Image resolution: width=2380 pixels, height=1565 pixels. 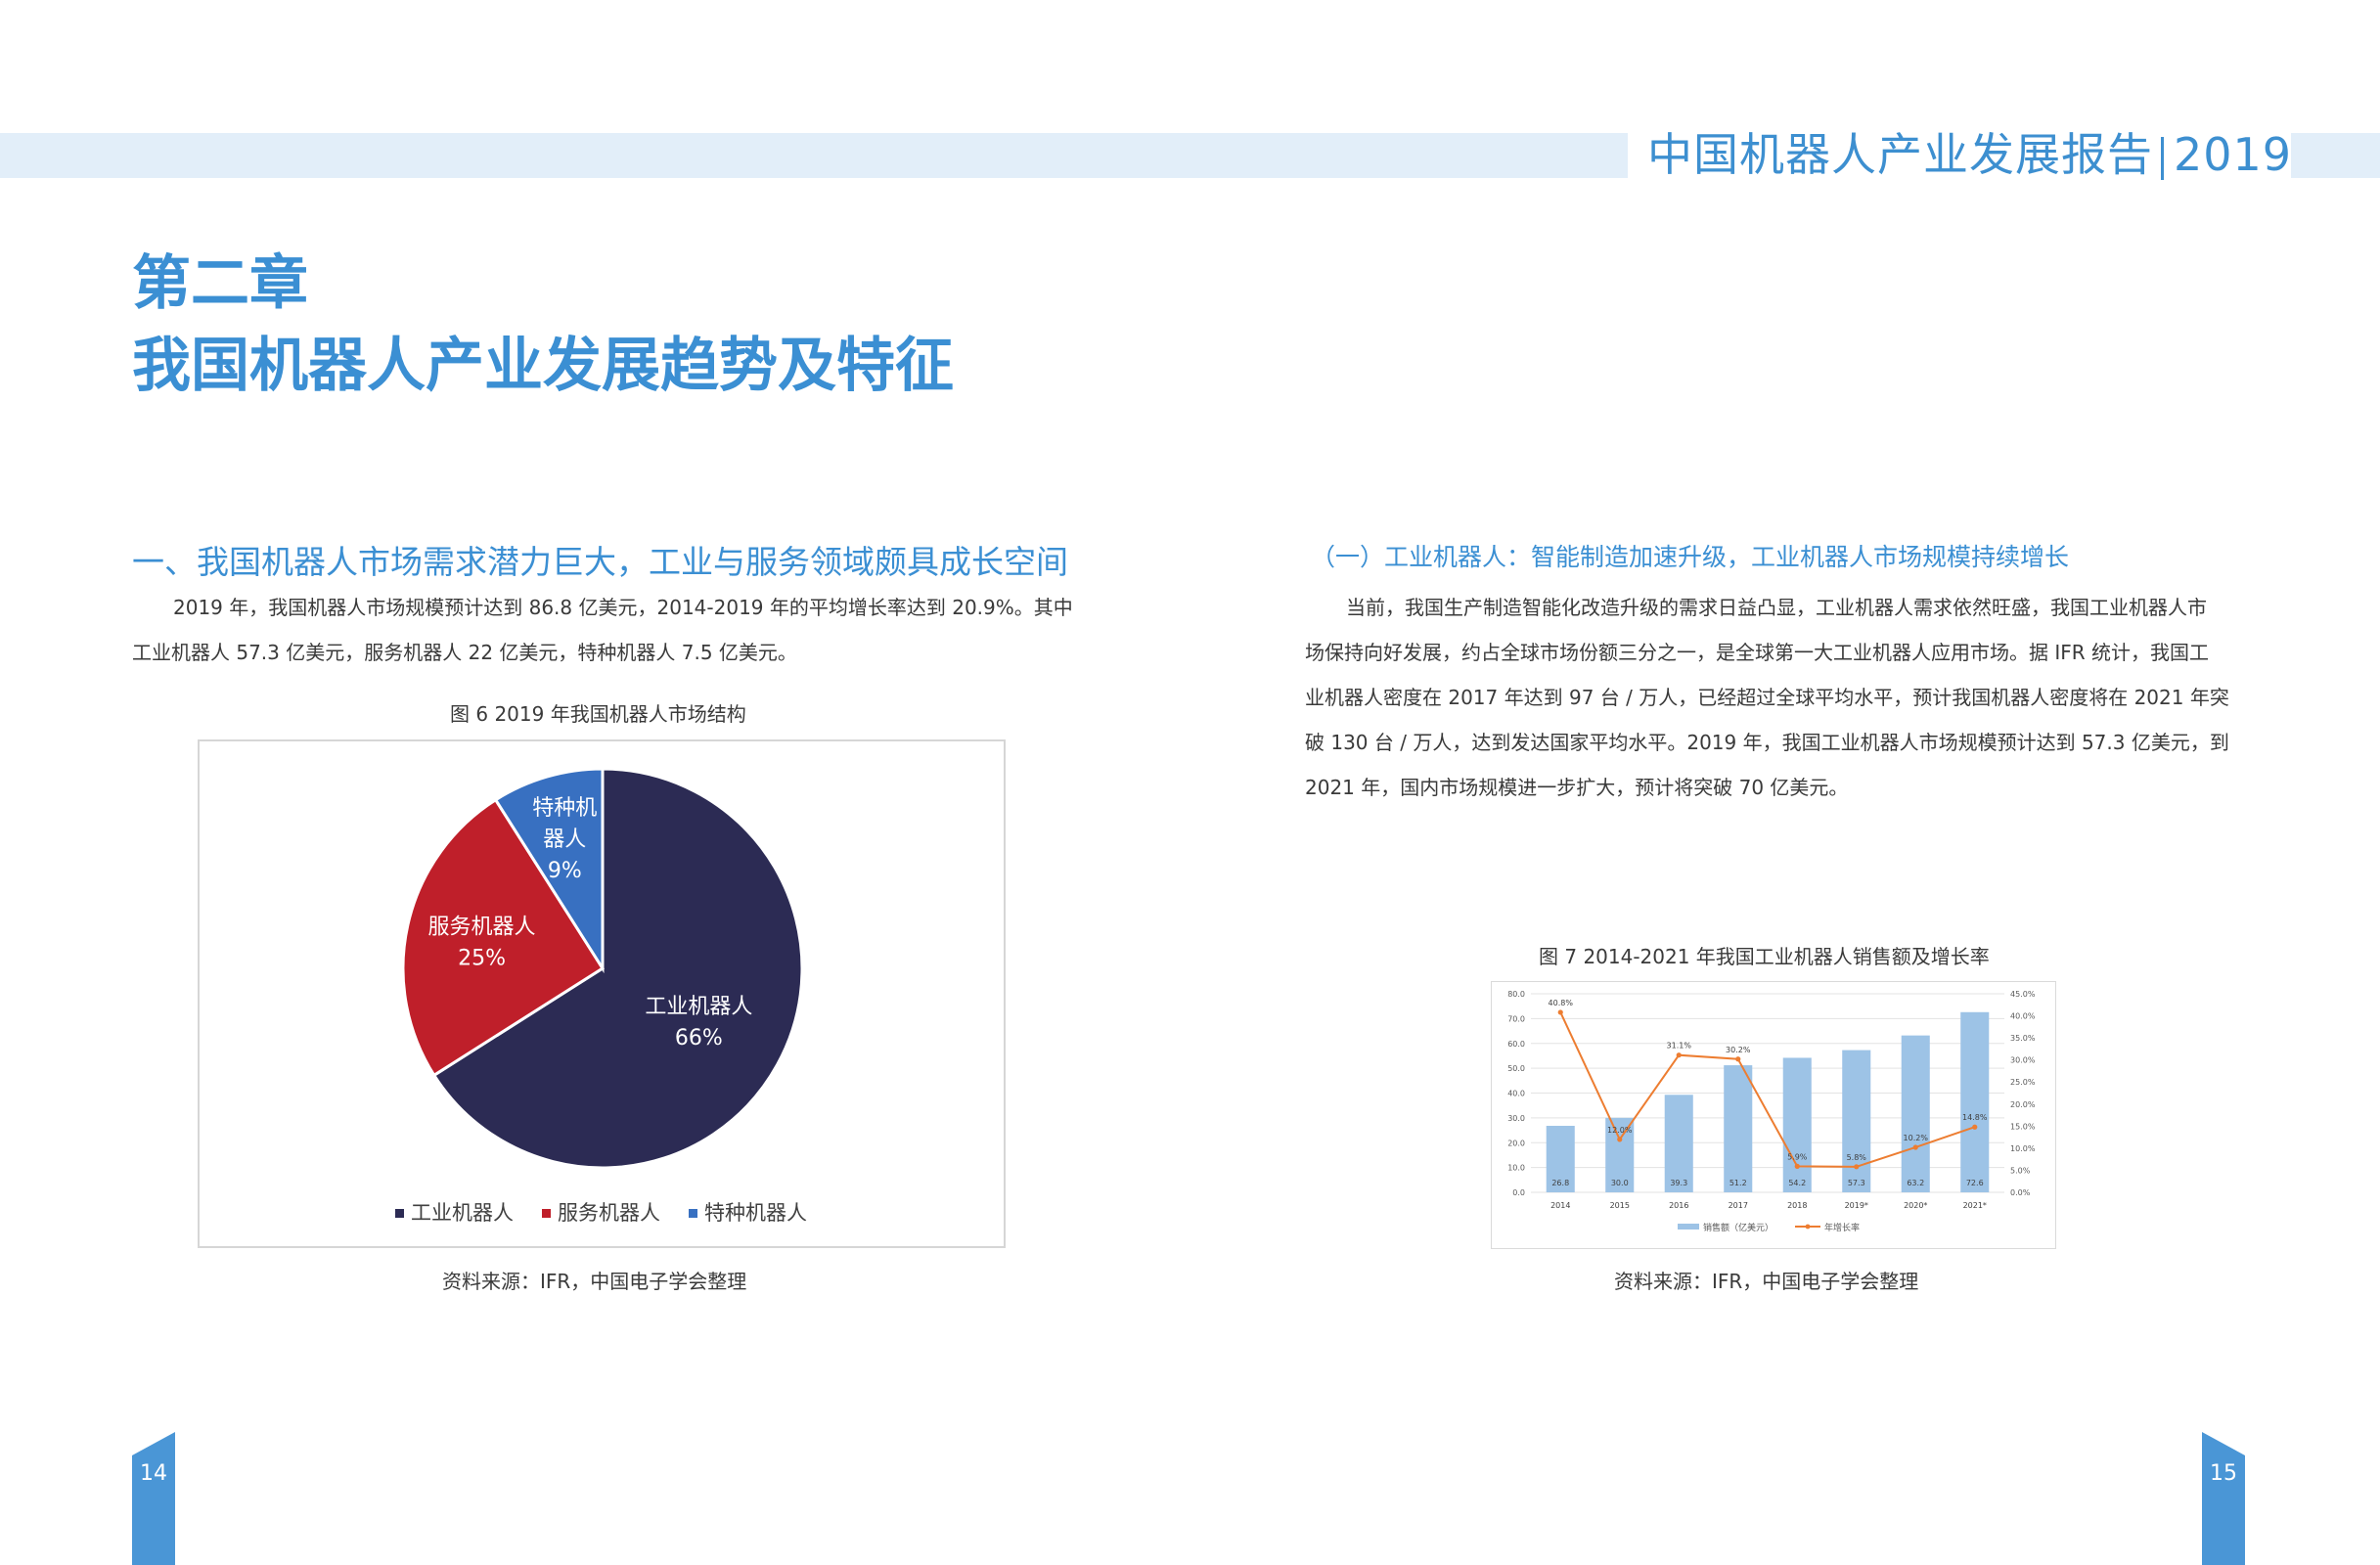 What do you see at coordinates (153, 1473) in the screenshot?
I see `page-number-left: 14` at bounding box center [153, 1473].